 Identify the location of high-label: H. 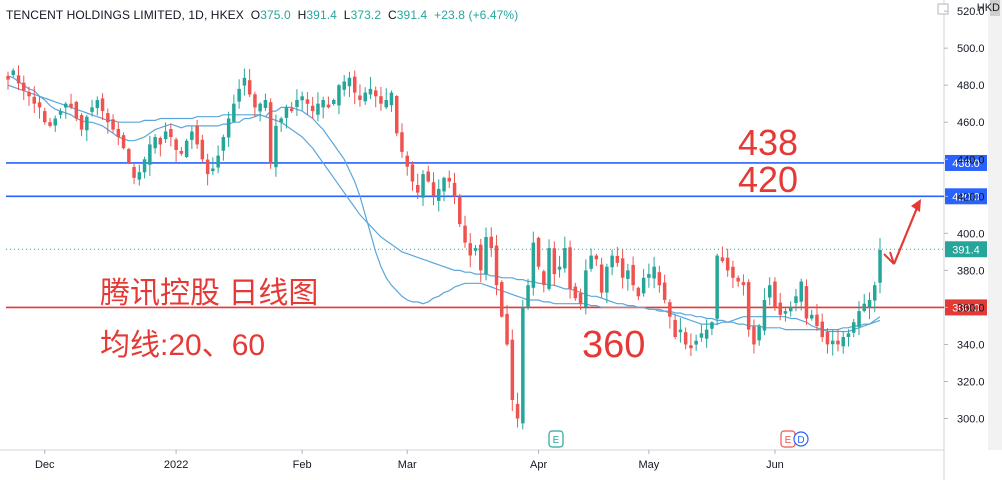
(302, 15).